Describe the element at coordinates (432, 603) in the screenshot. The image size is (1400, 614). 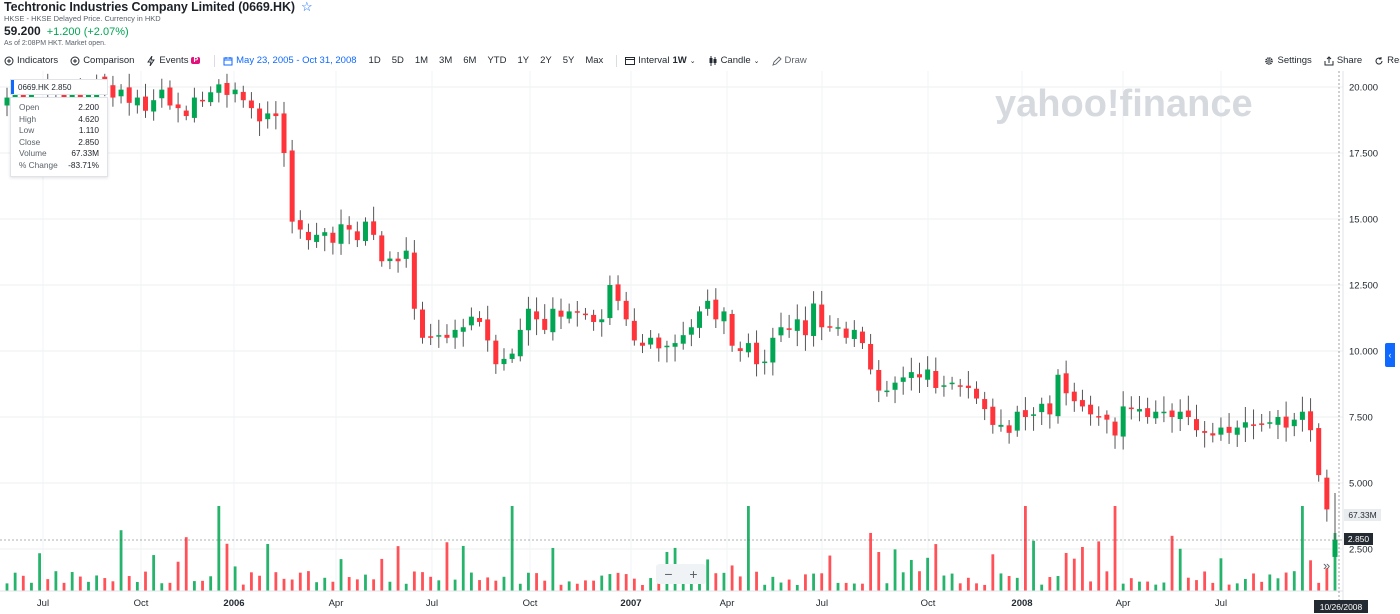
I see `x-tick-label: Jul` at that location.